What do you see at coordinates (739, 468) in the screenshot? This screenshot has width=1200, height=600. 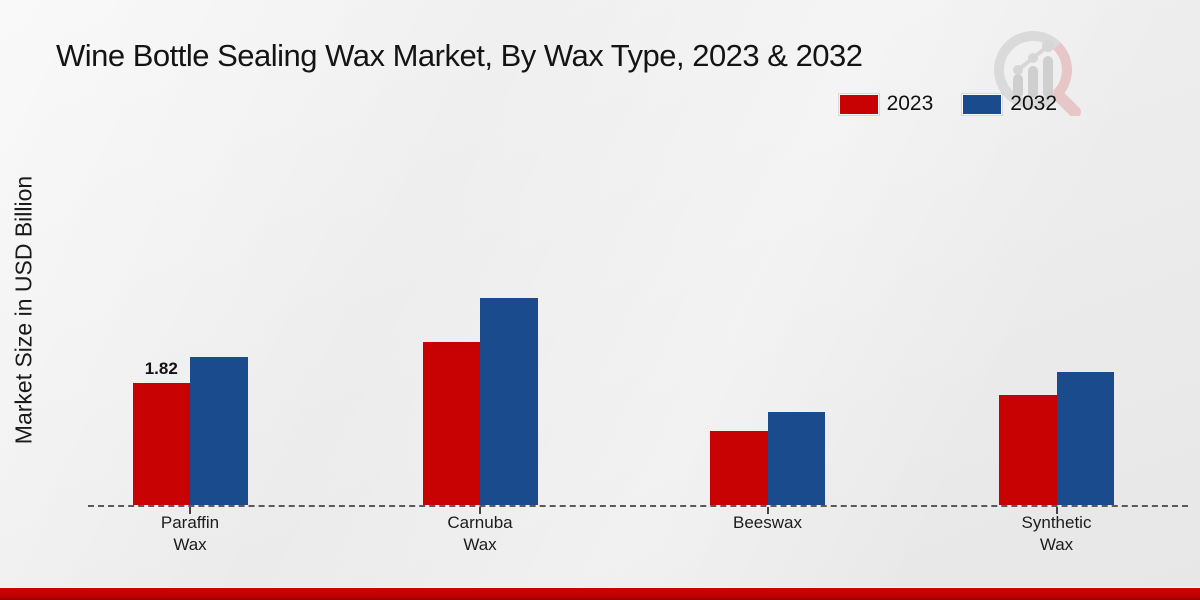 I see `bar-2023-beeswax` at bounding box center [739, 468].